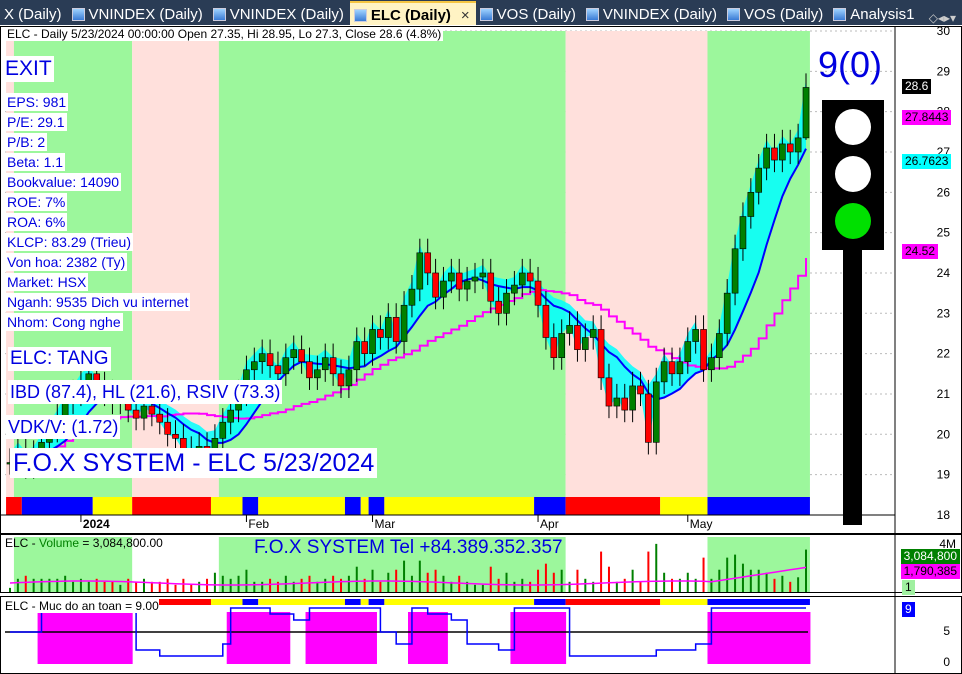  Describe the element at coordinates (549, 524) in the screenshot. I see `x-tick-label: Apr` at that location.